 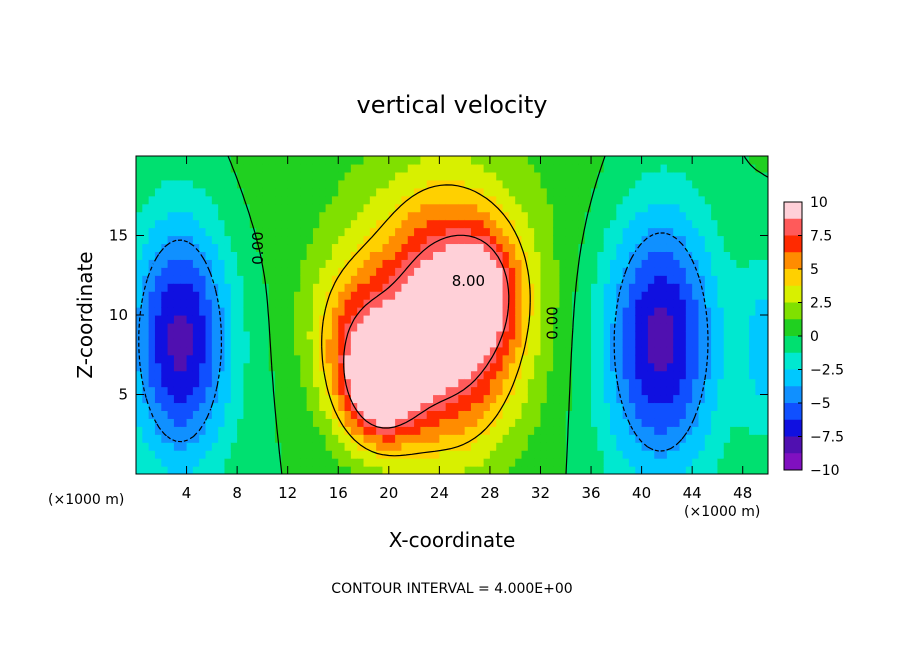 What do you see at coordinates (742, 493) in the screenshot?
I see `x-tick-label: 48` at bounding box center [742, 493].